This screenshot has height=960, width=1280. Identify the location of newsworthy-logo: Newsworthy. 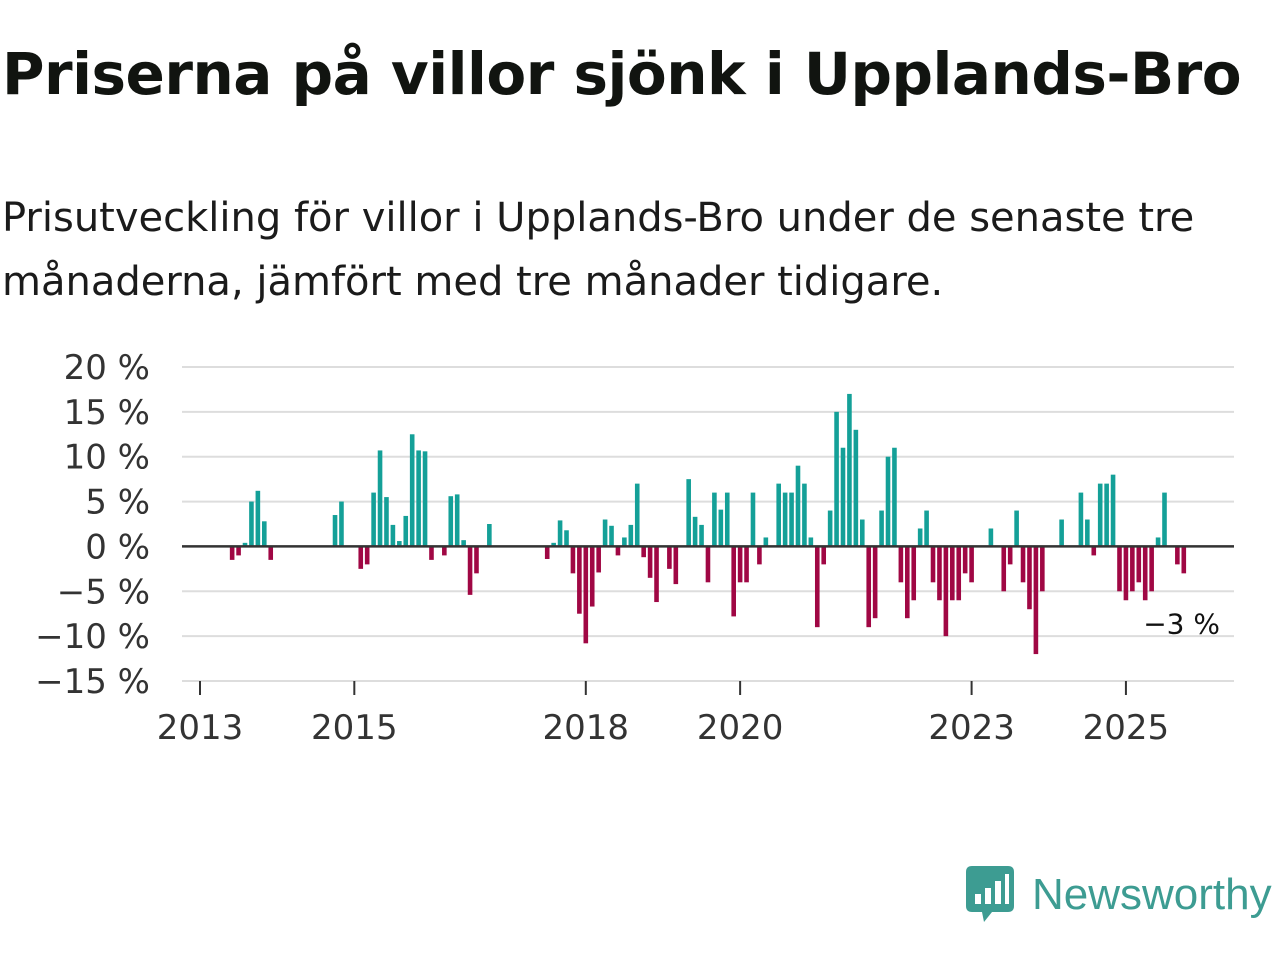
(1118, 895).